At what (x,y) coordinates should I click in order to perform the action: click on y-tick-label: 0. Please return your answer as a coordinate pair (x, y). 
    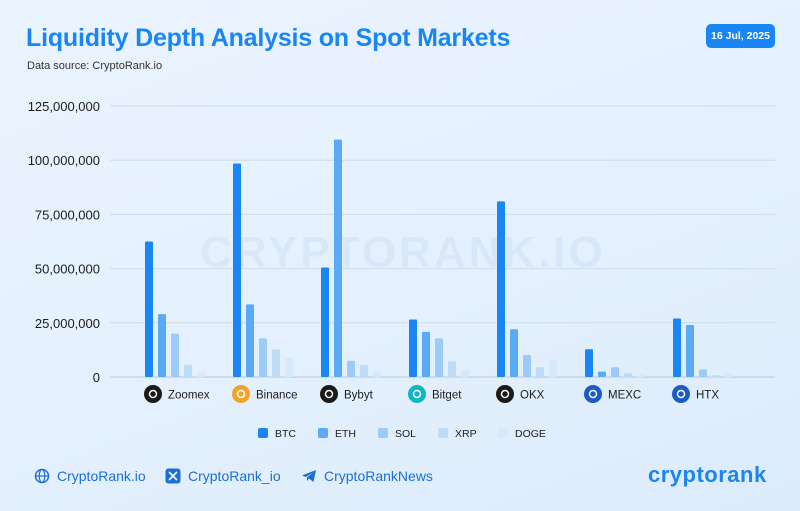
    Looking at the image, I should click on (96, 377).